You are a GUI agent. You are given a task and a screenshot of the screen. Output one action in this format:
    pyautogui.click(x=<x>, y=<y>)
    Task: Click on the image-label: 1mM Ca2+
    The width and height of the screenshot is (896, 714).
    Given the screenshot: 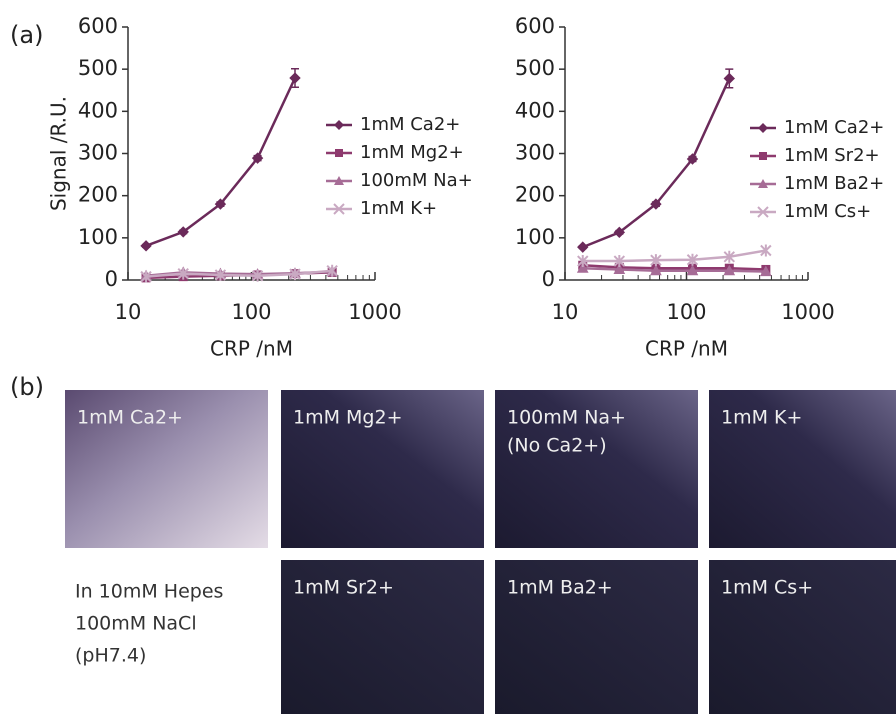 What is the action you would take?
    pyautogui.click(x=130, y=418)
    